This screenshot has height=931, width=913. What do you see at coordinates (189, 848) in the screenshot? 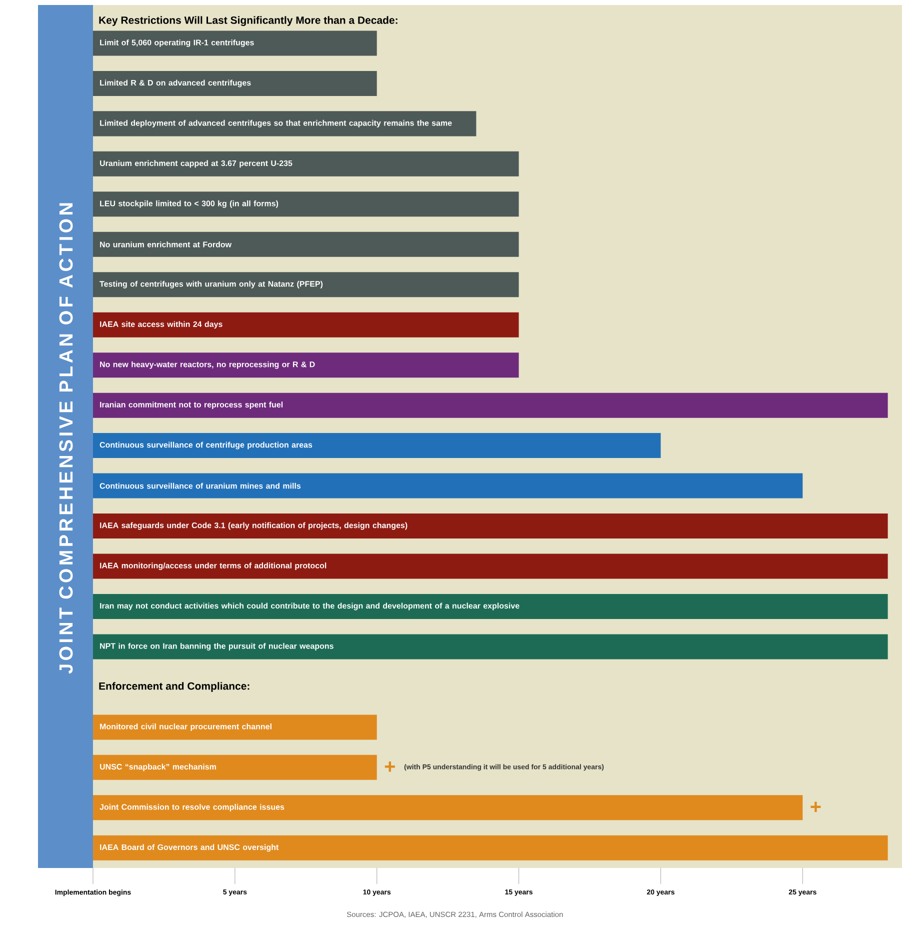
I see `y-tick-label: IAEA Board of Governors and UNSC oversight` at bounding box center [189, 848].